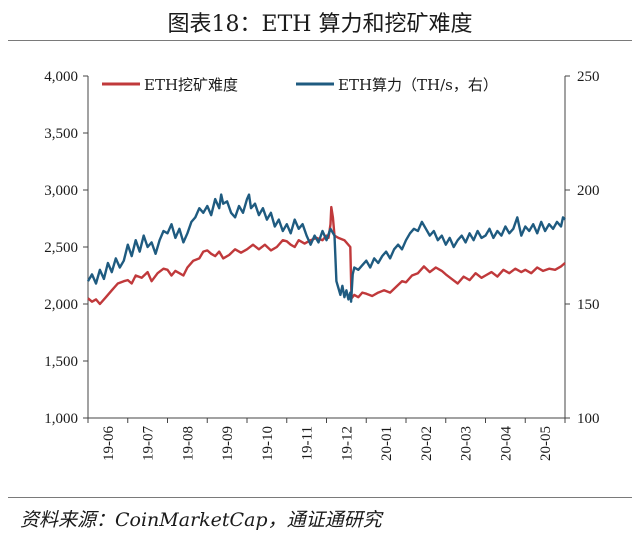 This screenshot has height=535, width=640. Describe the element at coordinates (320, 497) in the screenshot. I see `source-divider` at that location.